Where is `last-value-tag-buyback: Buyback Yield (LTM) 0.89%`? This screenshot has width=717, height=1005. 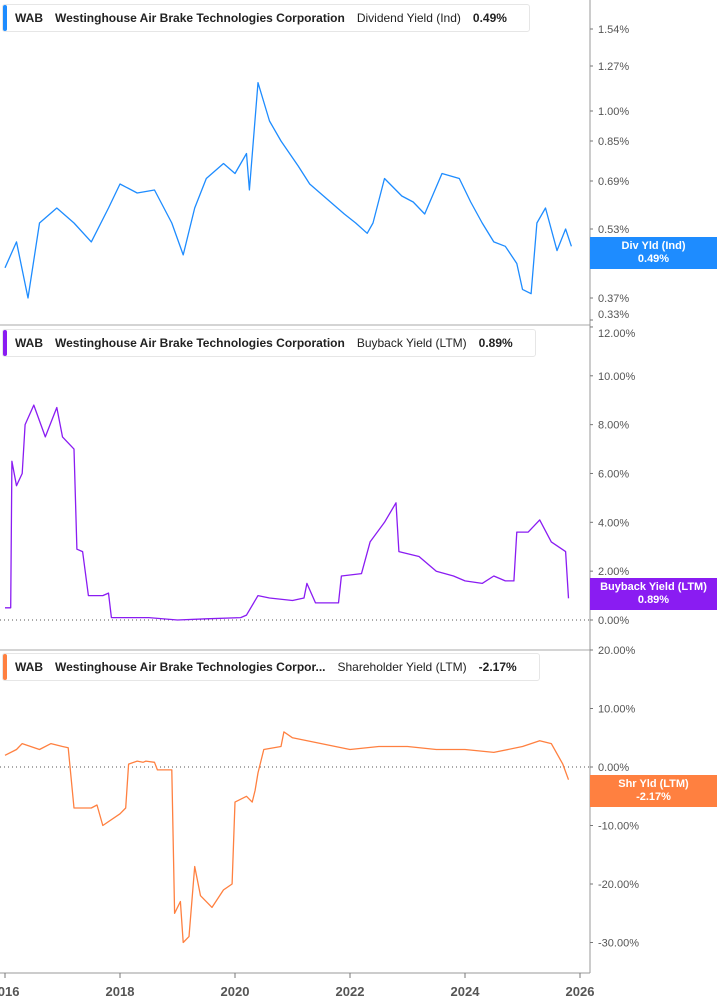
last-value-tag-buyback: Buyback Yield (LTM) 0.89% is located at coordinates (653, 594).